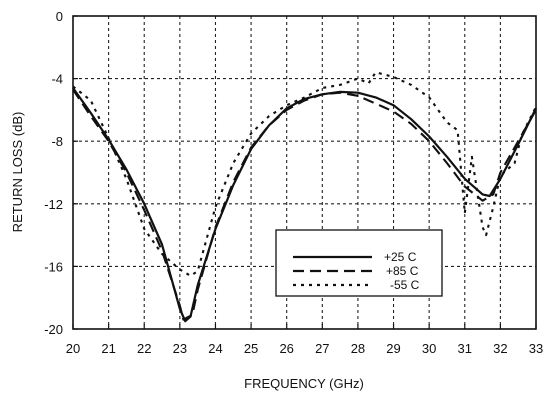  I want to click on x-tick-label: 23, so click(180, 348).